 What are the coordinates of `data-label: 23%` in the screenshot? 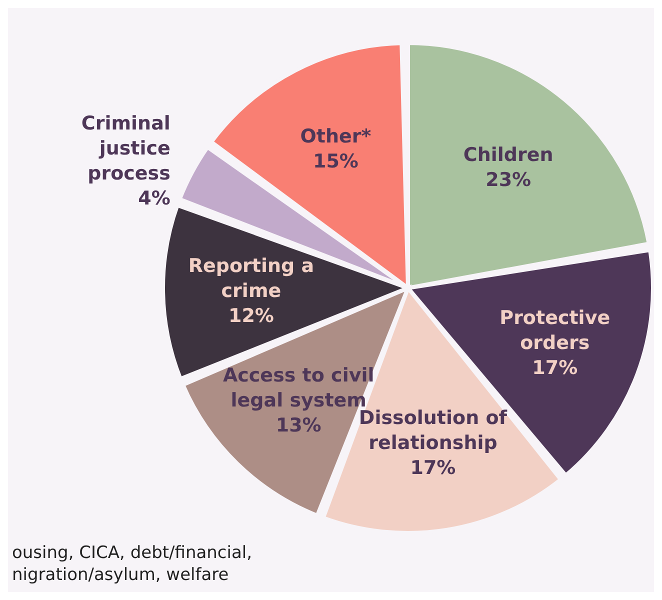 It's located at (509, 180).